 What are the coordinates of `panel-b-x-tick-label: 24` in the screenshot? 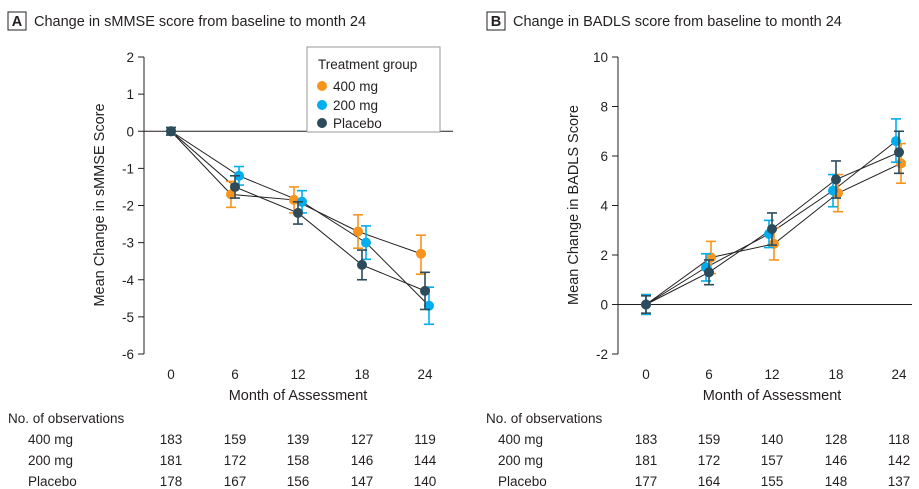 It's located at (899, 374).